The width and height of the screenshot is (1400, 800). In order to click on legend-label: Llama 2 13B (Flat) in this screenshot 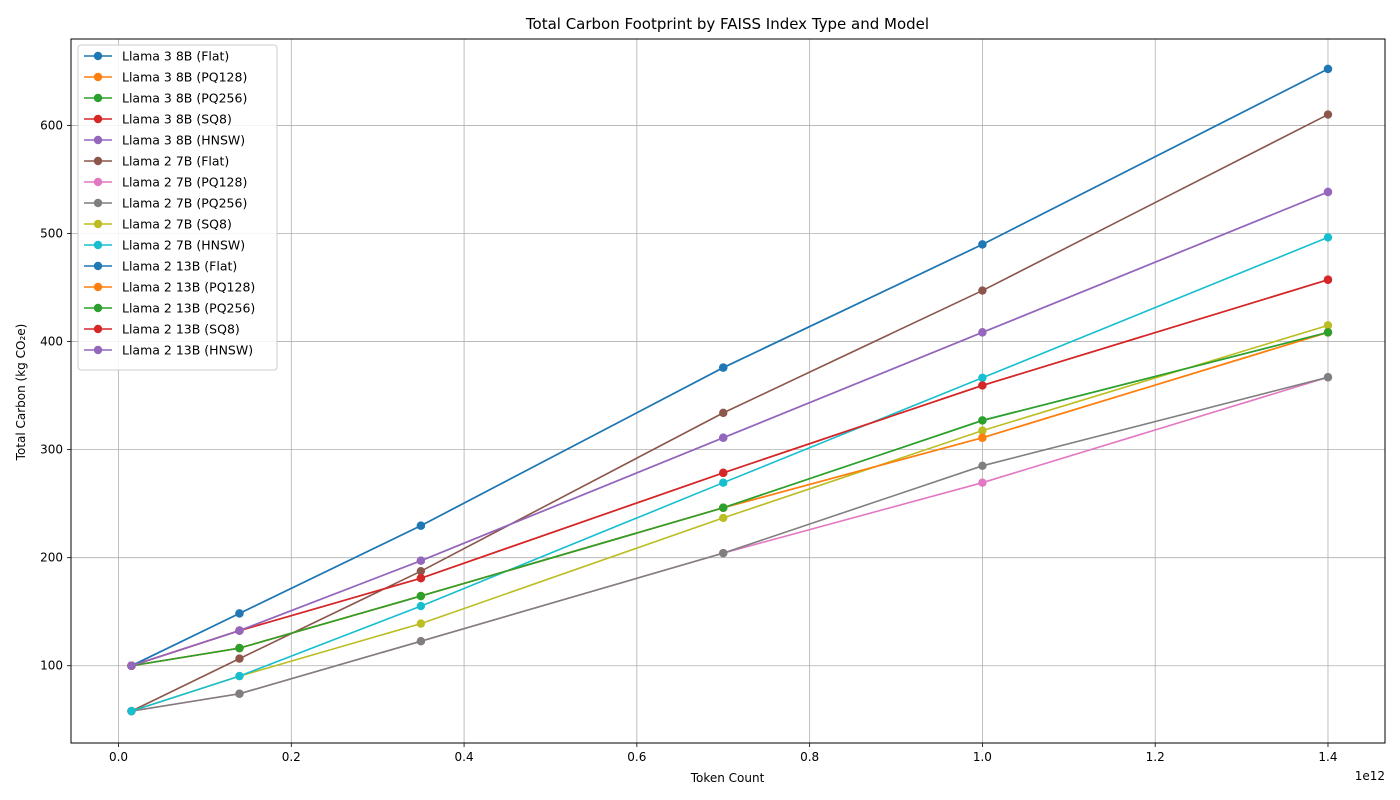, I will do `click(179, 266)`.